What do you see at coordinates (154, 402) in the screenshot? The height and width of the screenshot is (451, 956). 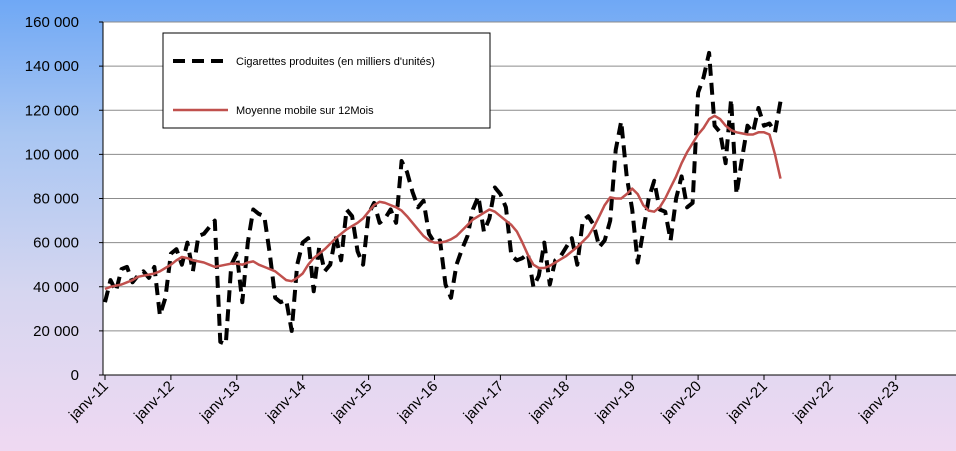 I see `x-tick-label: janv-12` at bounding box center [154, 402].